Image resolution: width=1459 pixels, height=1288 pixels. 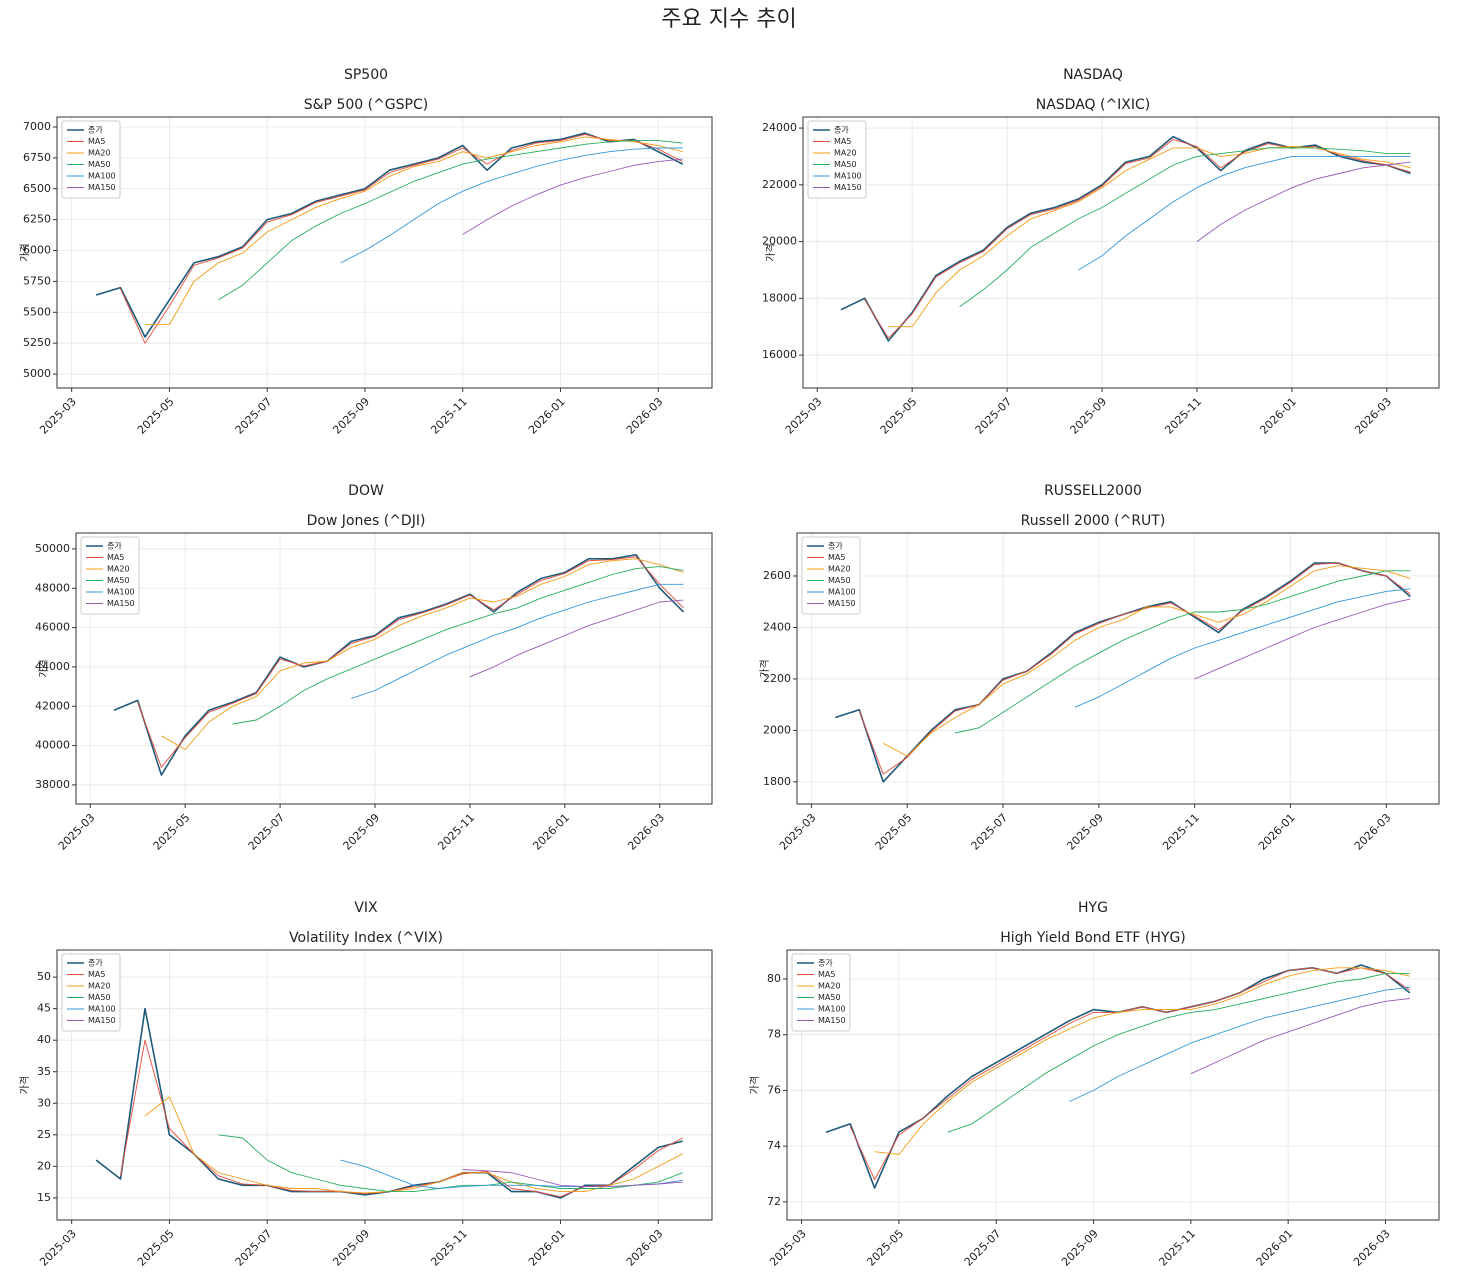 I want to click on y-tick-label: 2000, so click(x=777, y=729).